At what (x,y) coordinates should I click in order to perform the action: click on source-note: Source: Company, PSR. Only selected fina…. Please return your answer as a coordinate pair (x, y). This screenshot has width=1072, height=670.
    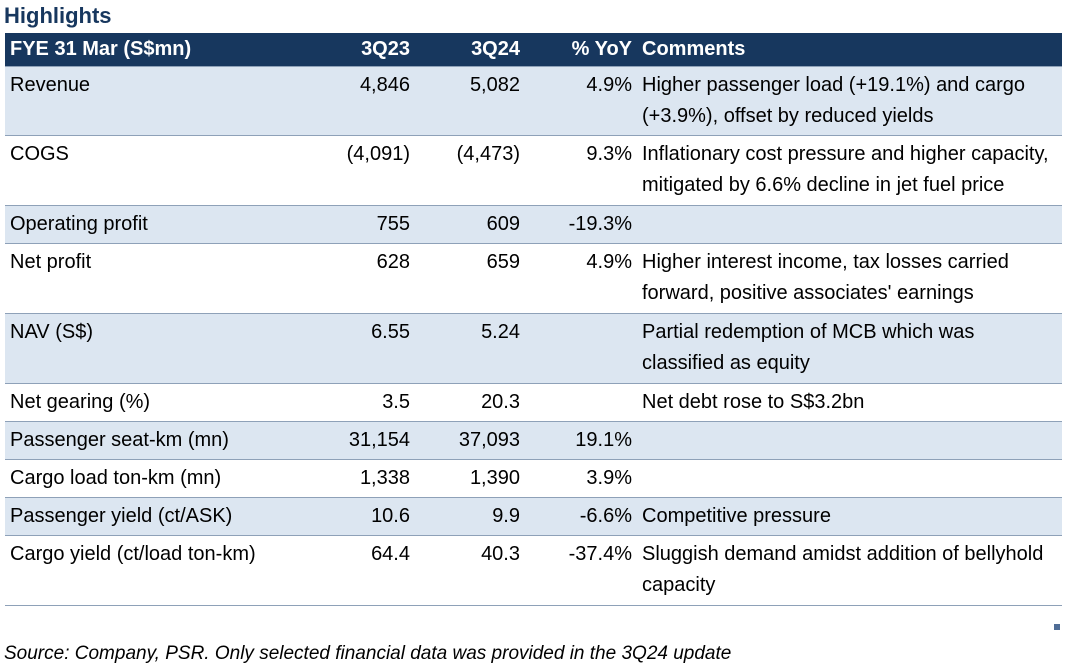
    Looking at the image, I should click on (368, 653).